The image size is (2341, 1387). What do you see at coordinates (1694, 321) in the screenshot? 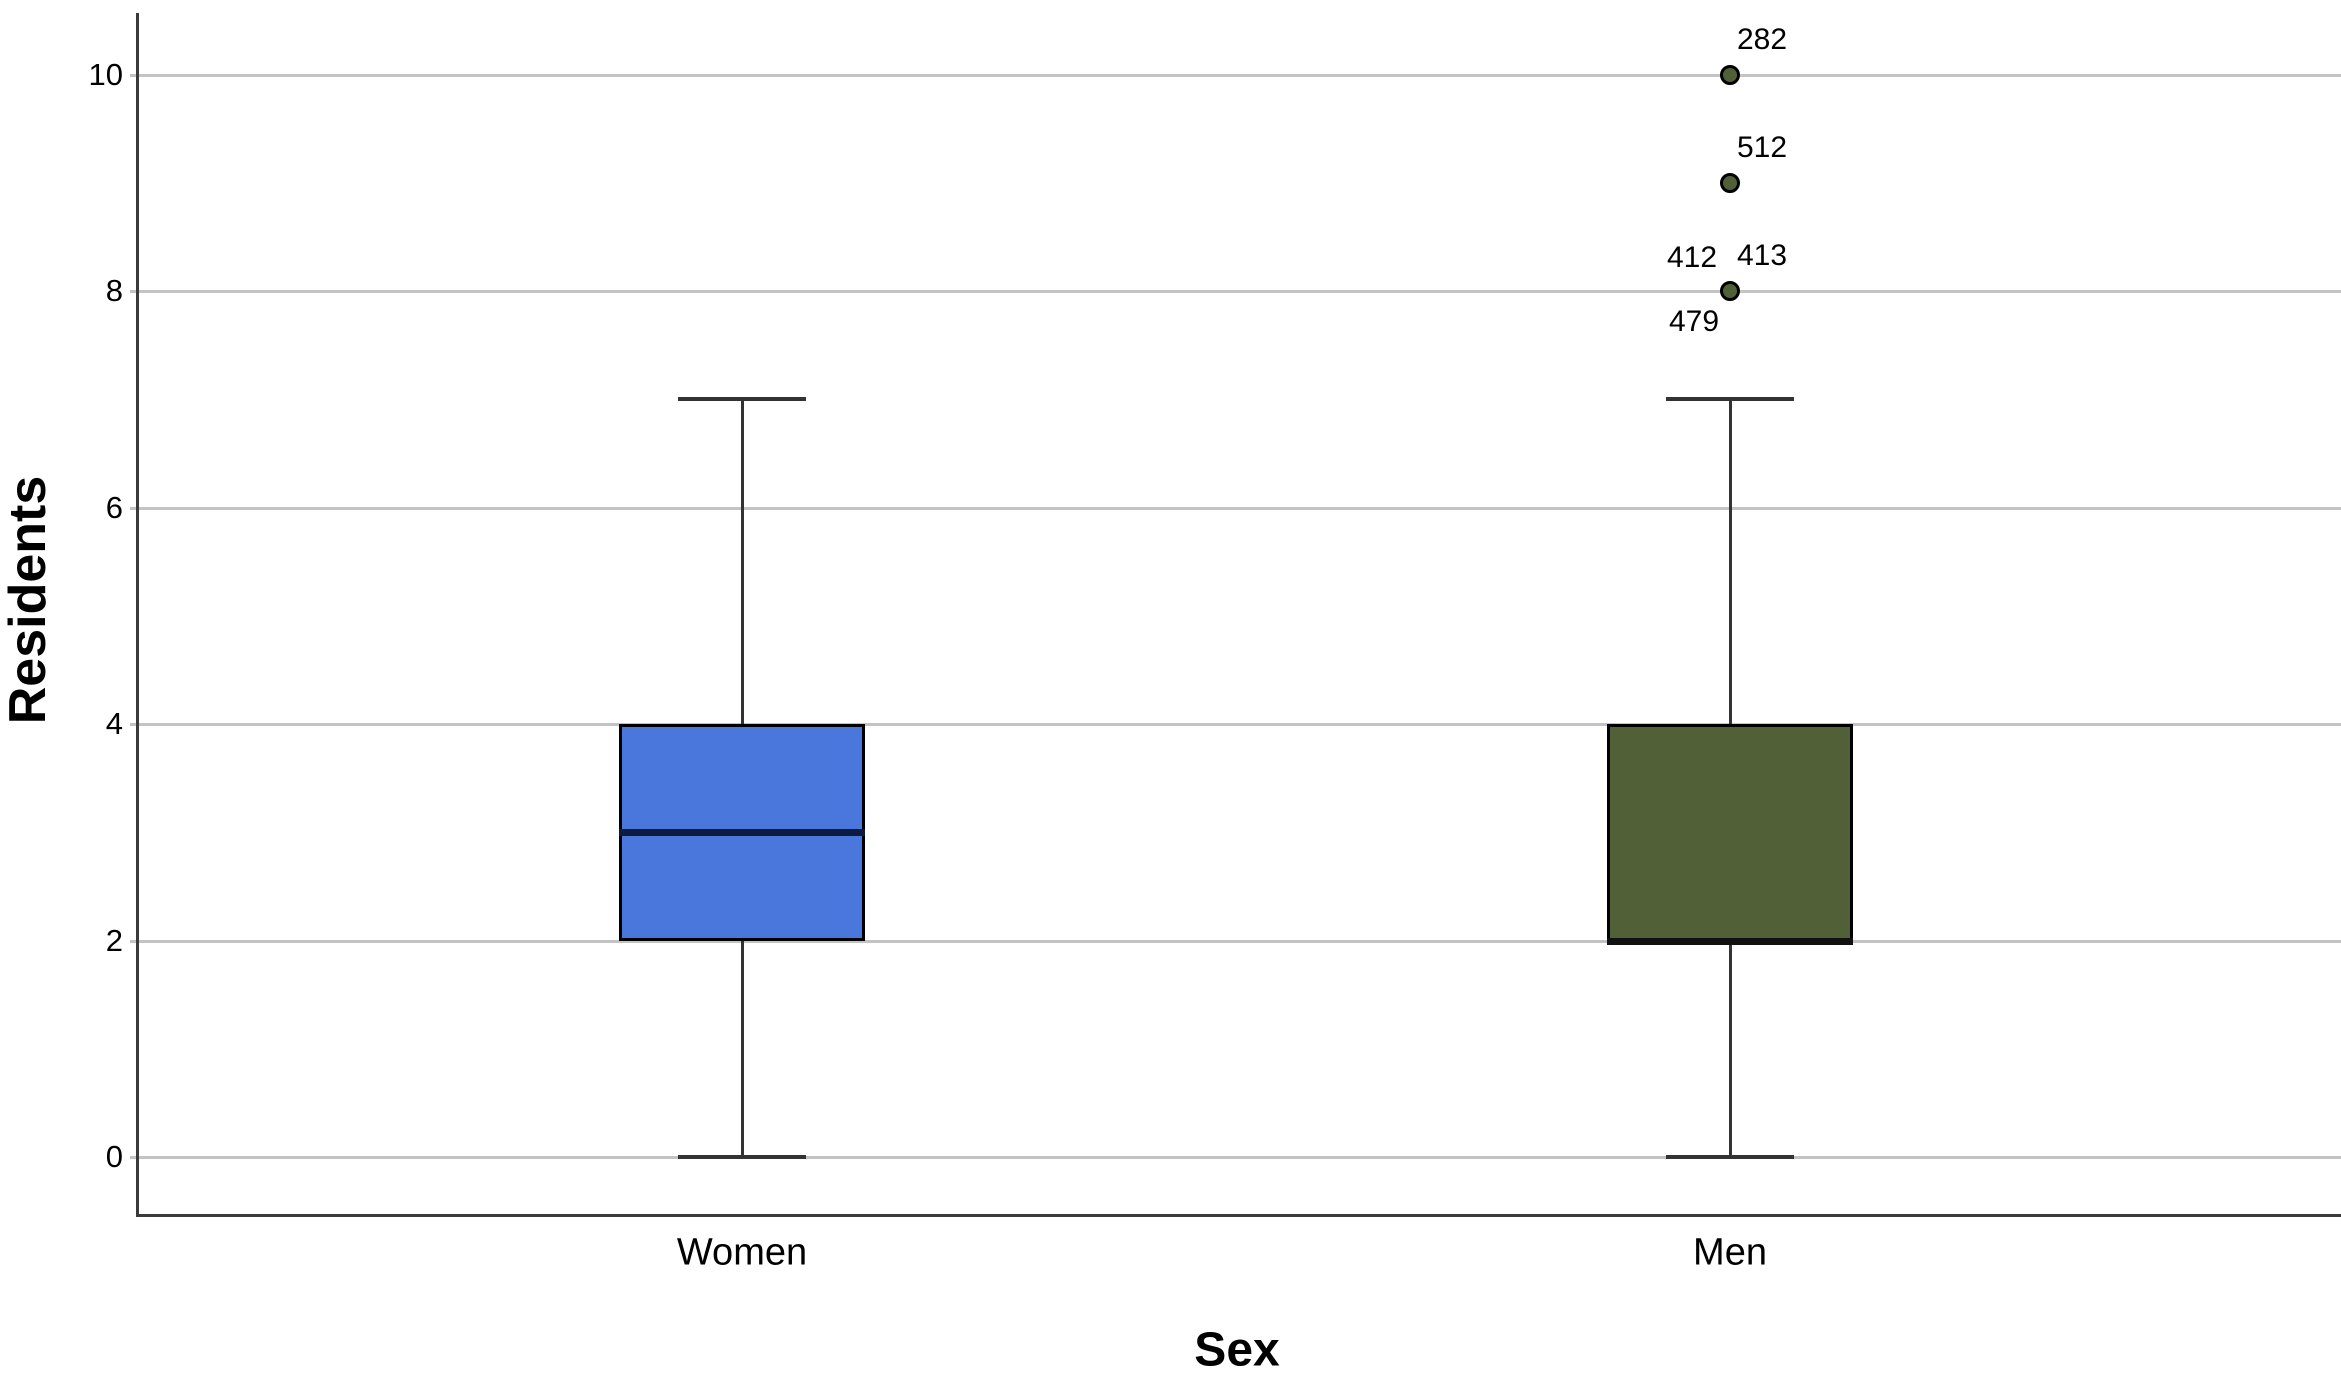
I see `outlier-label: 479` at bounding box center [1694, 321].